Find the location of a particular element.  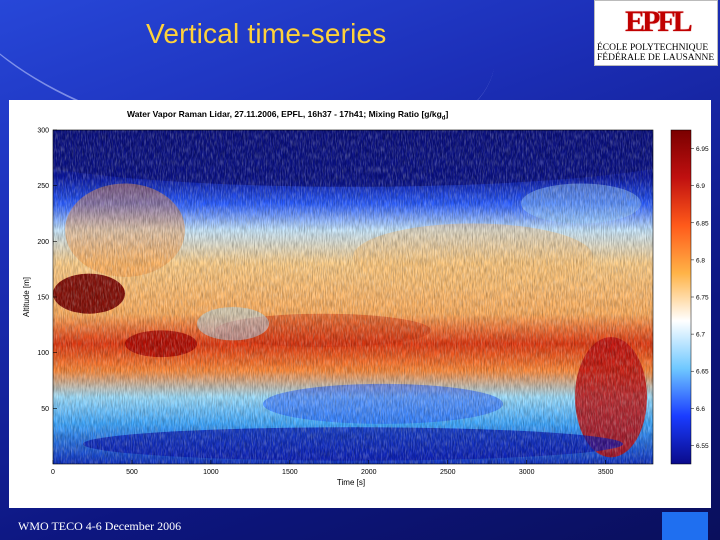

footer-nav-box is located at coordinates (685, 526).